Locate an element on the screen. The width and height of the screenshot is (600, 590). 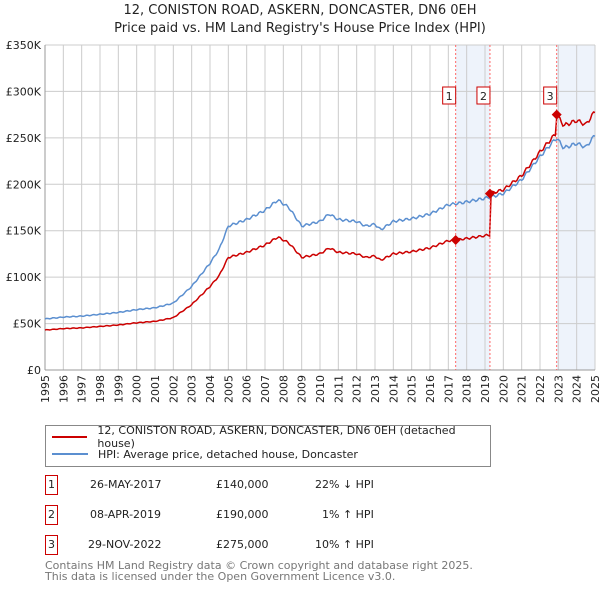
sale-row: 2 08-APR-2019 £190,000 1% ↑ HPI is located at coordinates (245, 515).